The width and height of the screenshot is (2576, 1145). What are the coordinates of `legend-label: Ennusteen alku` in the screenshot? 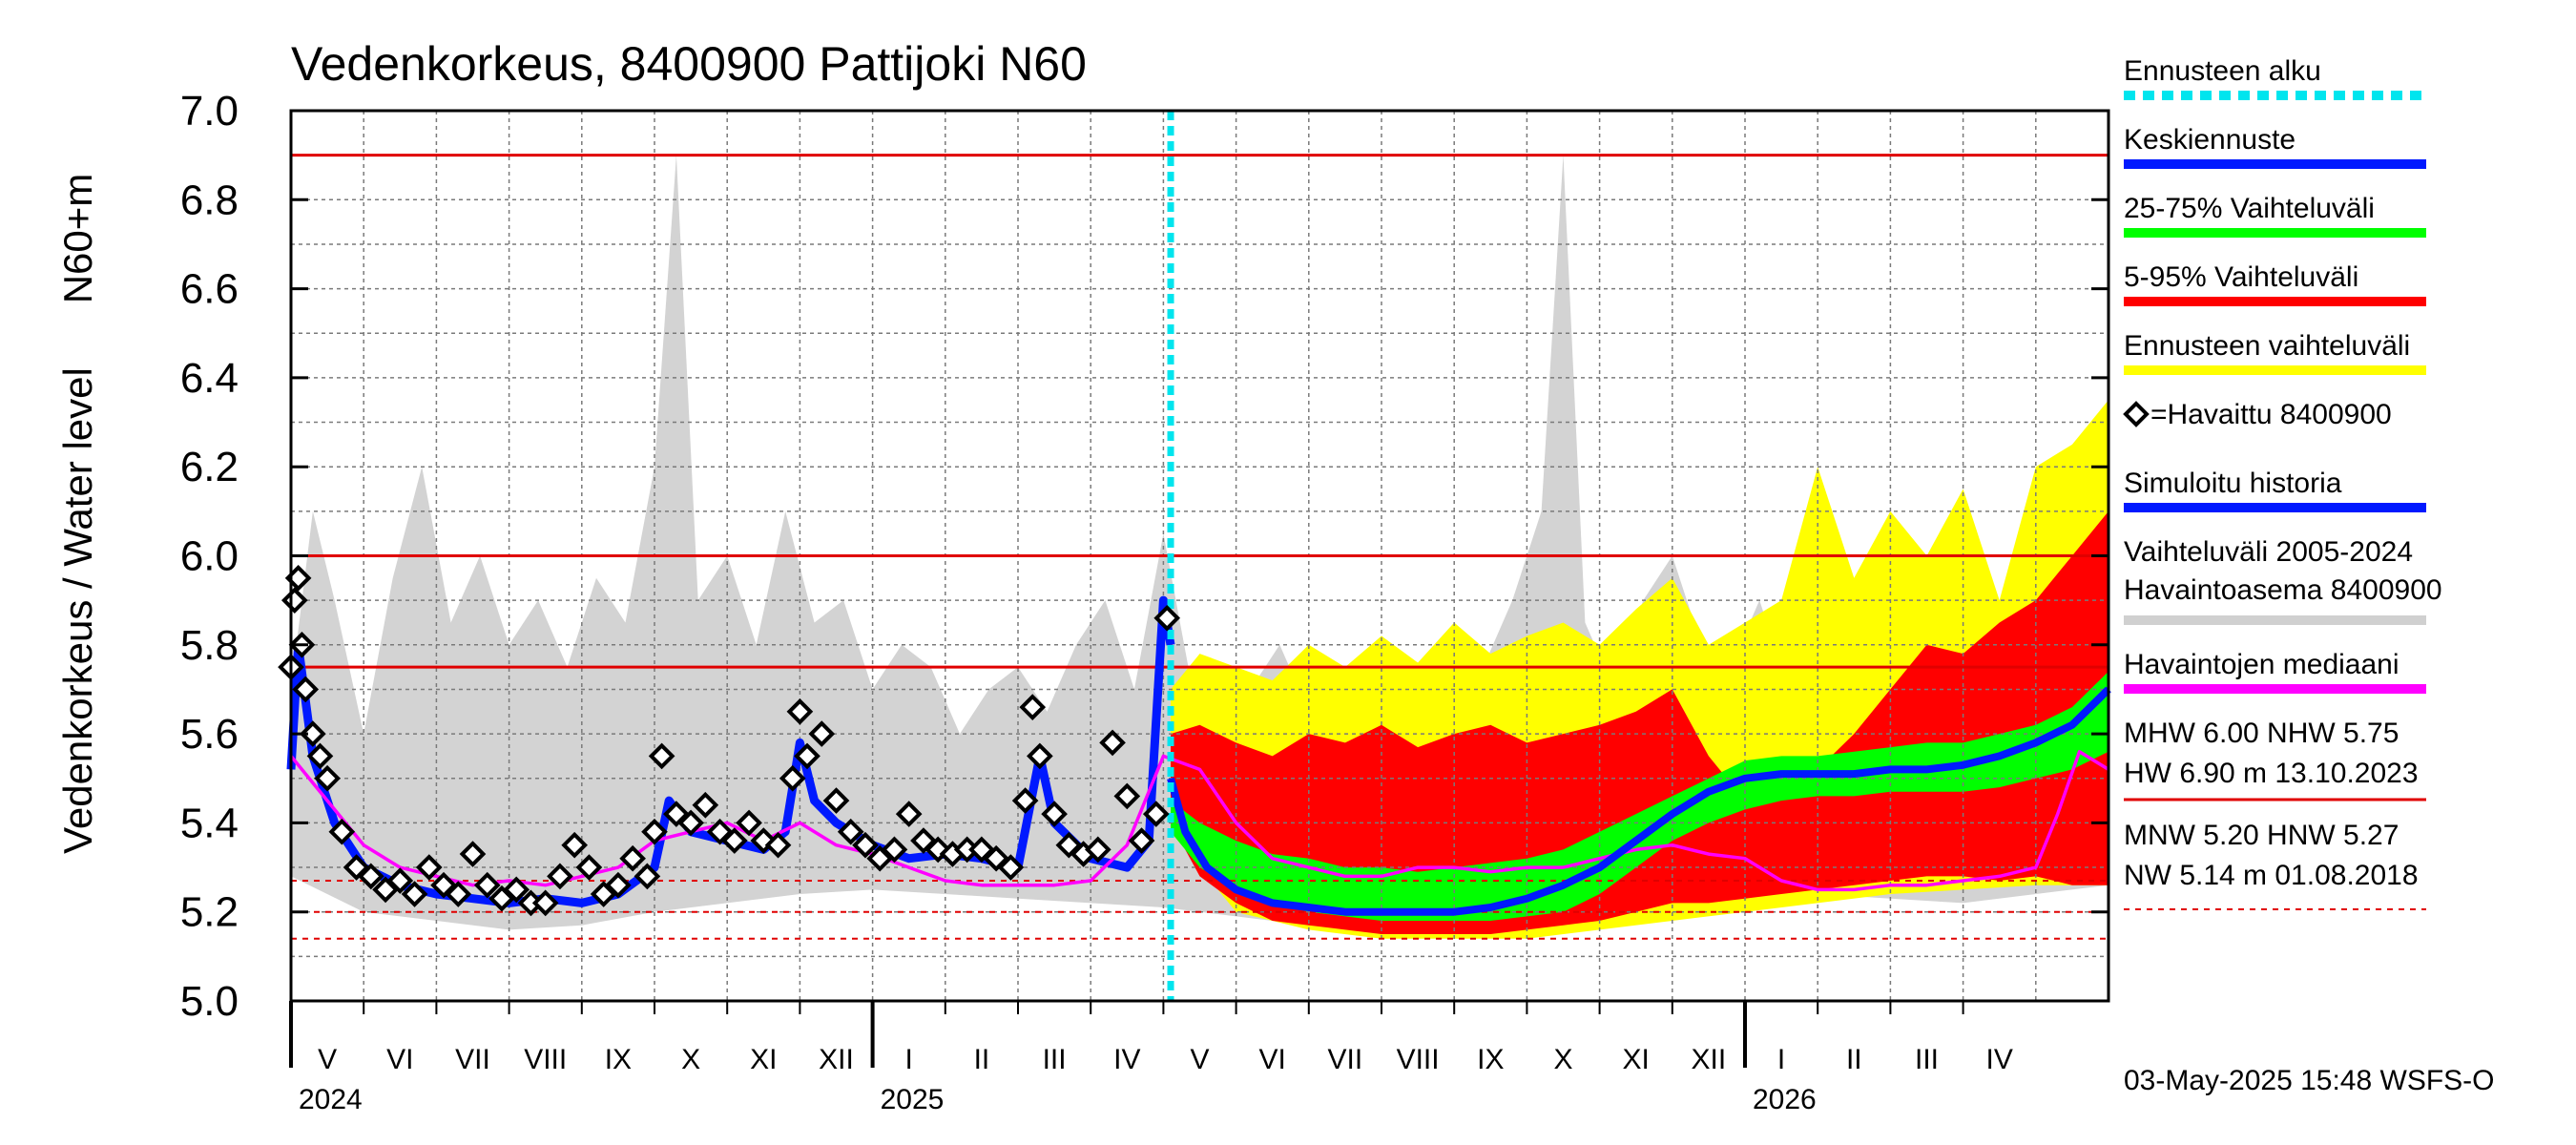 It's located at (2222, 71).